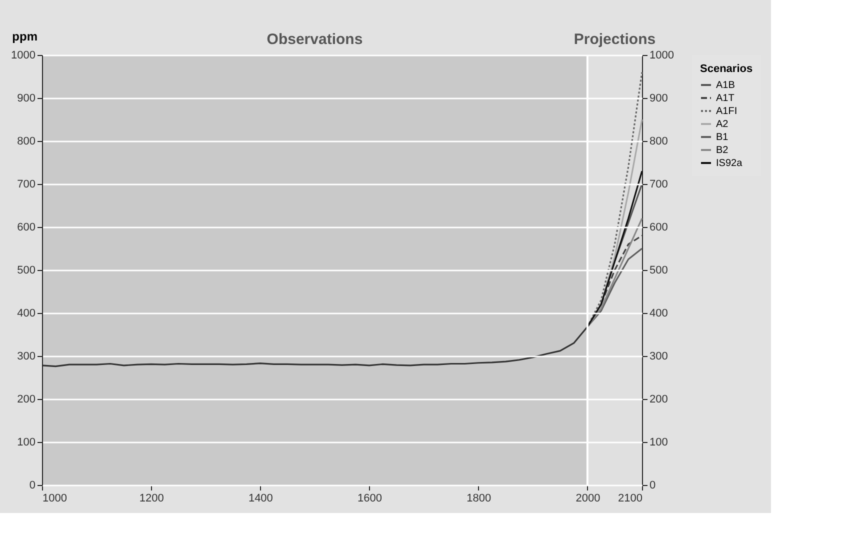 This screenshot has width=860, height=544. I want to click on y2-tick-label: 800, so click(659, 142).